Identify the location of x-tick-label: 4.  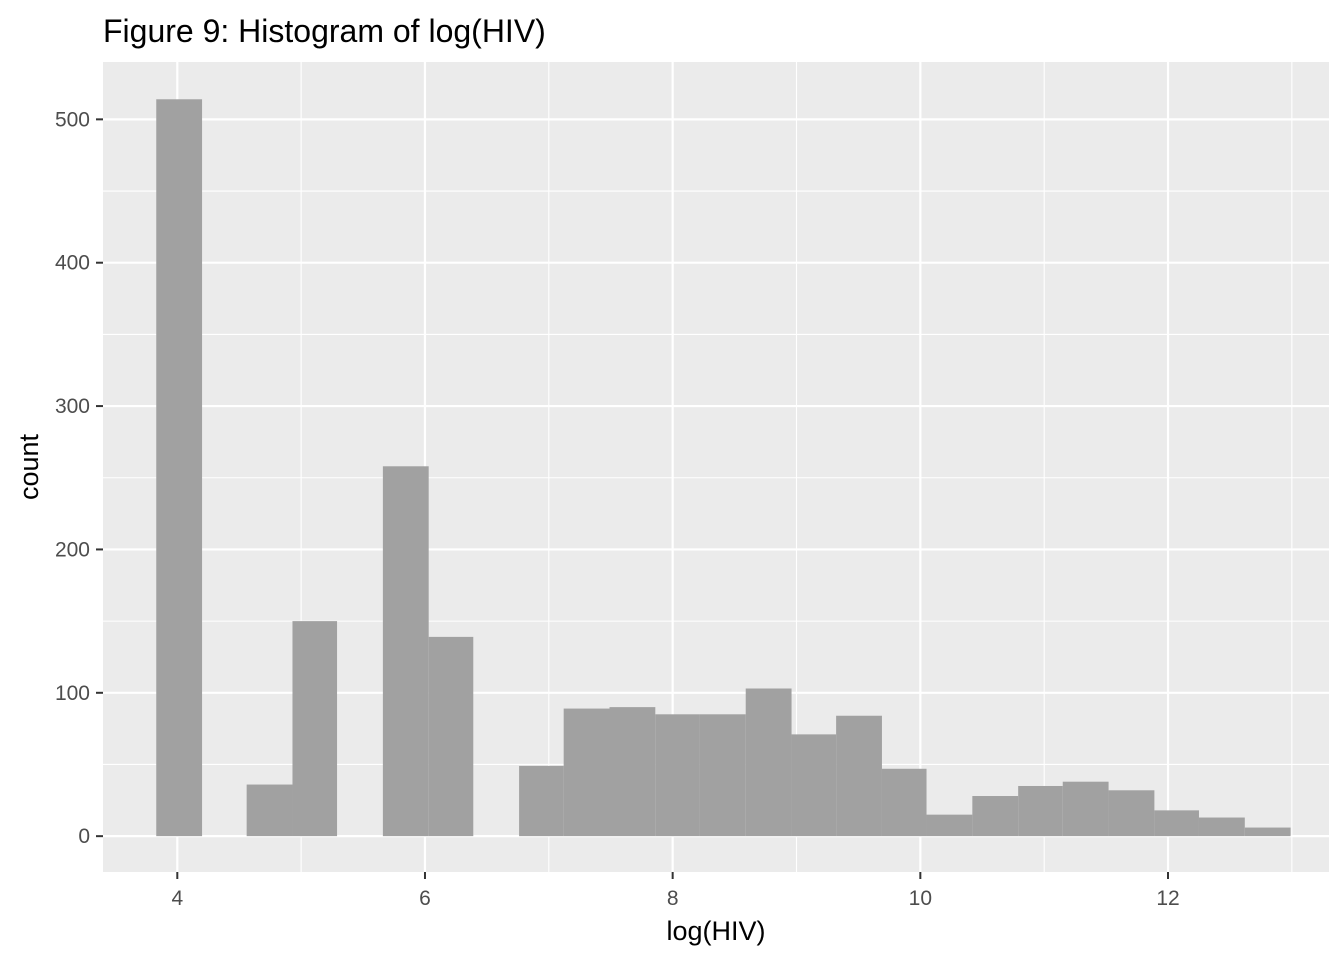
(177, 898).